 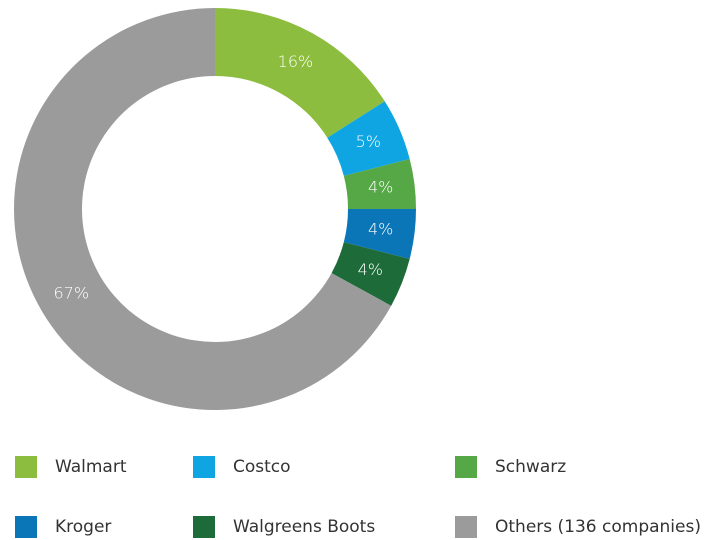 I want to click on value-label: 16%, so click(x=296, y=61).